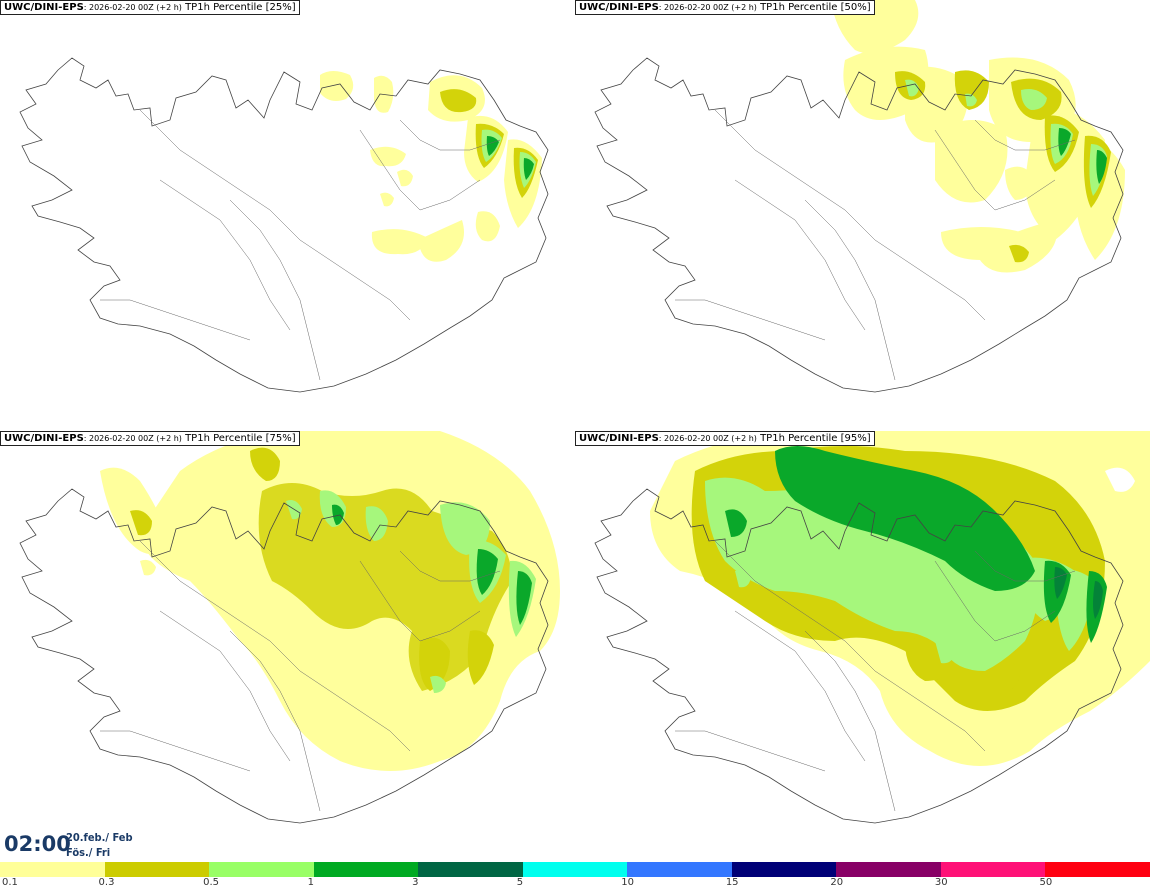 Image resolution: width=1150 pixels, height=891 pixels. Describe the element at coordinates (99, 837) in the screenshot. I see `valid-date-text: 20.feb./ Feb` at that location.